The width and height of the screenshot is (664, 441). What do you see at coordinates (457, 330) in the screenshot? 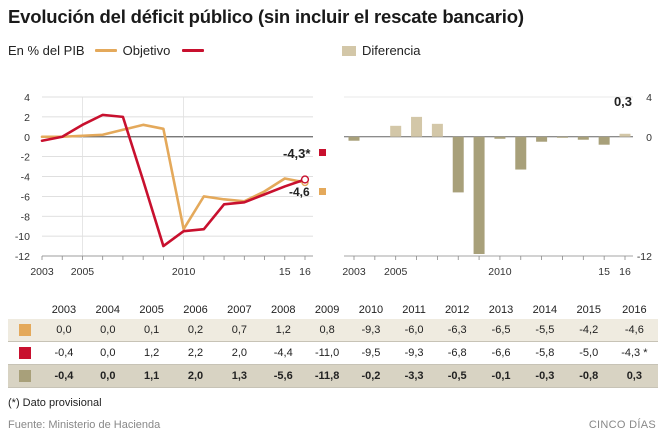
I see `table-cell: -6,3` at bounding box center [457, 330].